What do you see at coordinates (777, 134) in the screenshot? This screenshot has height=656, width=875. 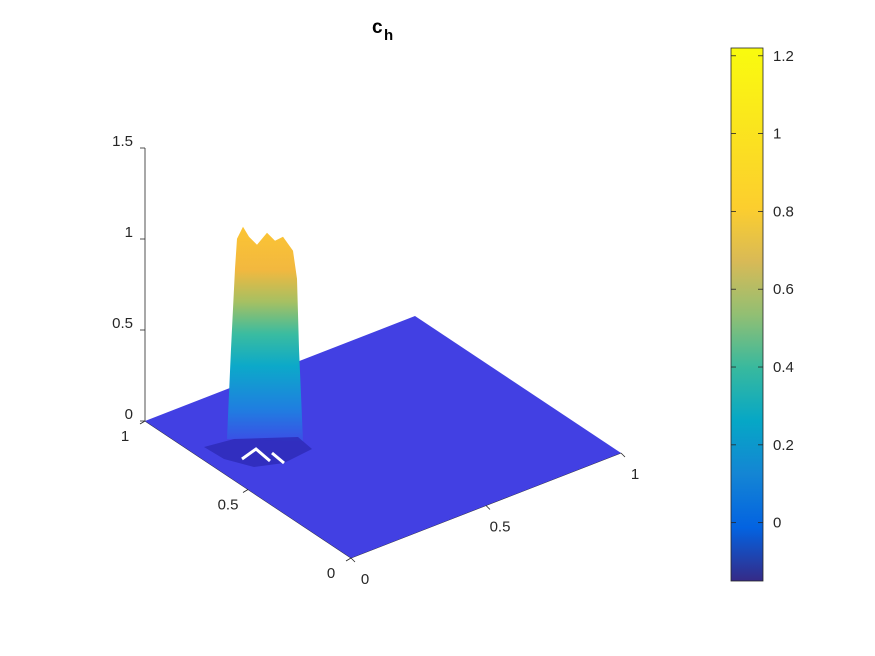 I see `colorbar-tick-label: 1` at bounding box center [777, 134].